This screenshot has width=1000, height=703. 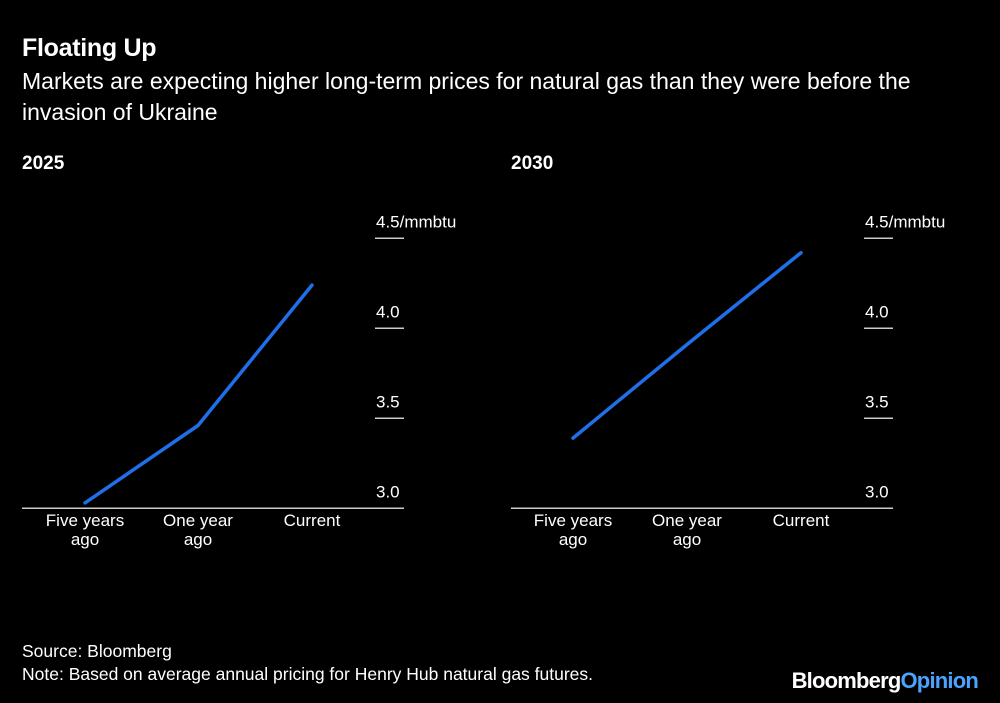 I want to click on bloomberg-opinion-logo: BloombergOpinion, so click(x=885, y=681).